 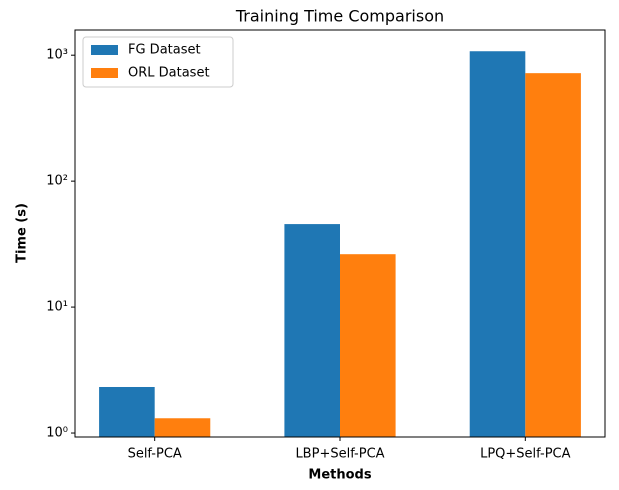 I want to click on y-tick-label: 10¹, so click(x=57, y=307).